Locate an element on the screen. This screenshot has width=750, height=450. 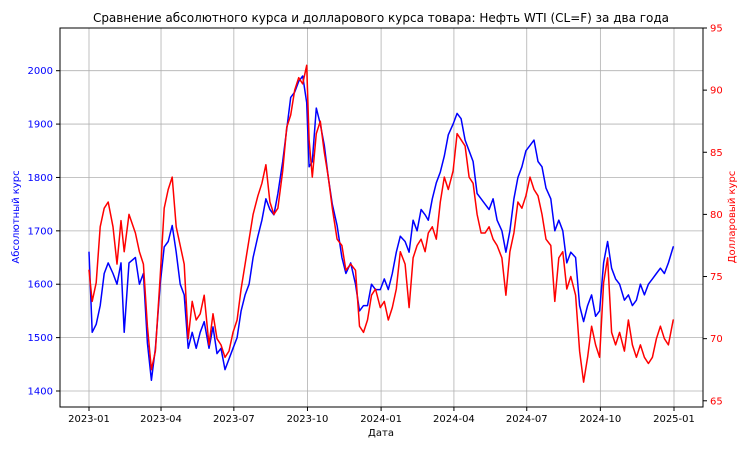
y-left-tick-label: 1600 is located at coordinates (40, 285).